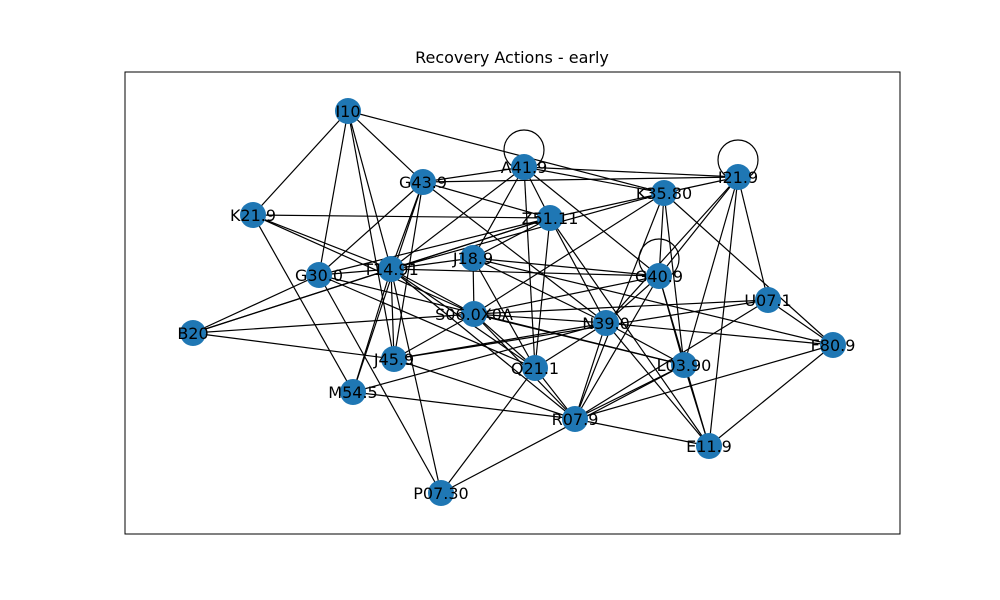  I want to click on node-g30-0: G30.0, so click(319, 275).